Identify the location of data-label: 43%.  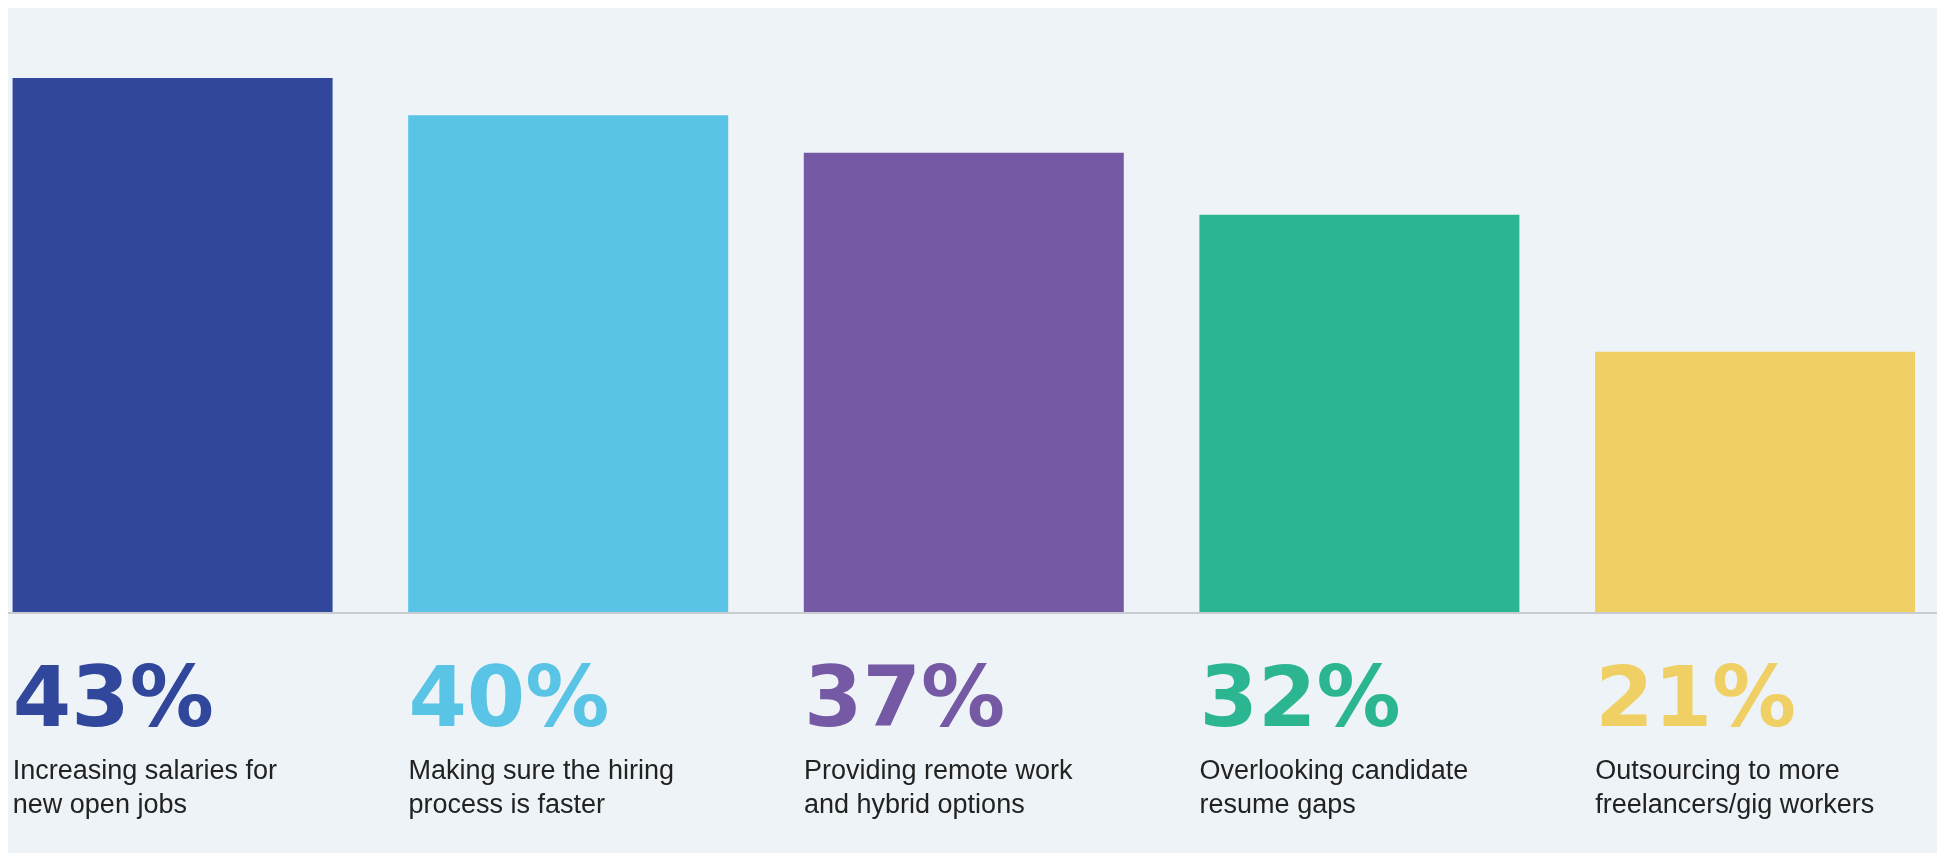
(113, 697).